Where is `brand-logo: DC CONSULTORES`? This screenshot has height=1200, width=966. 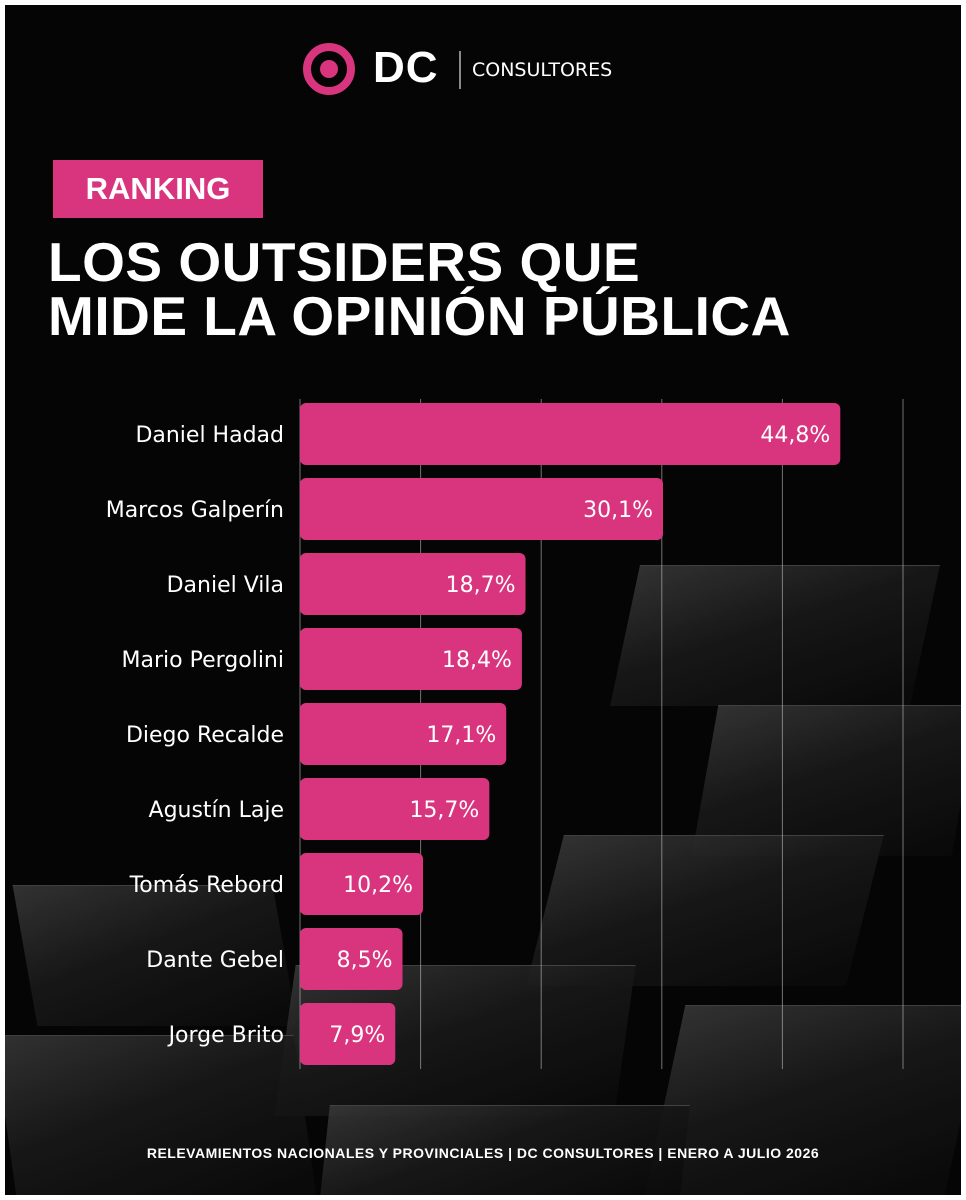 brand-logo: DC CONSULTORES is located at coordinates (483, 69).